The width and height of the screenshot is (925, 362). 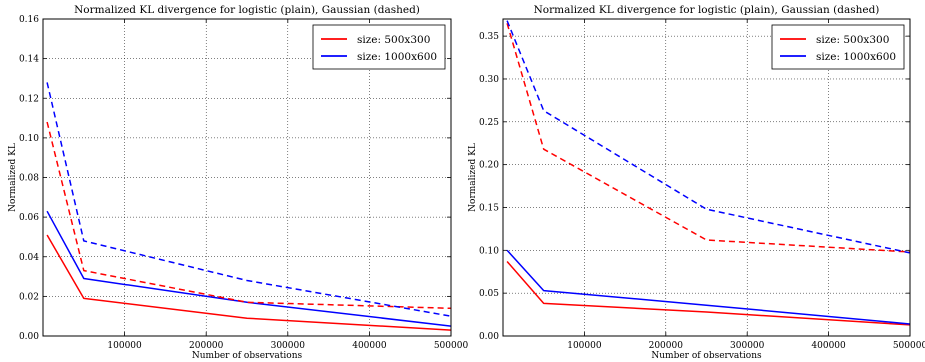 I want to click on y-tick-label: 0.15, so click(x=489, y=208).